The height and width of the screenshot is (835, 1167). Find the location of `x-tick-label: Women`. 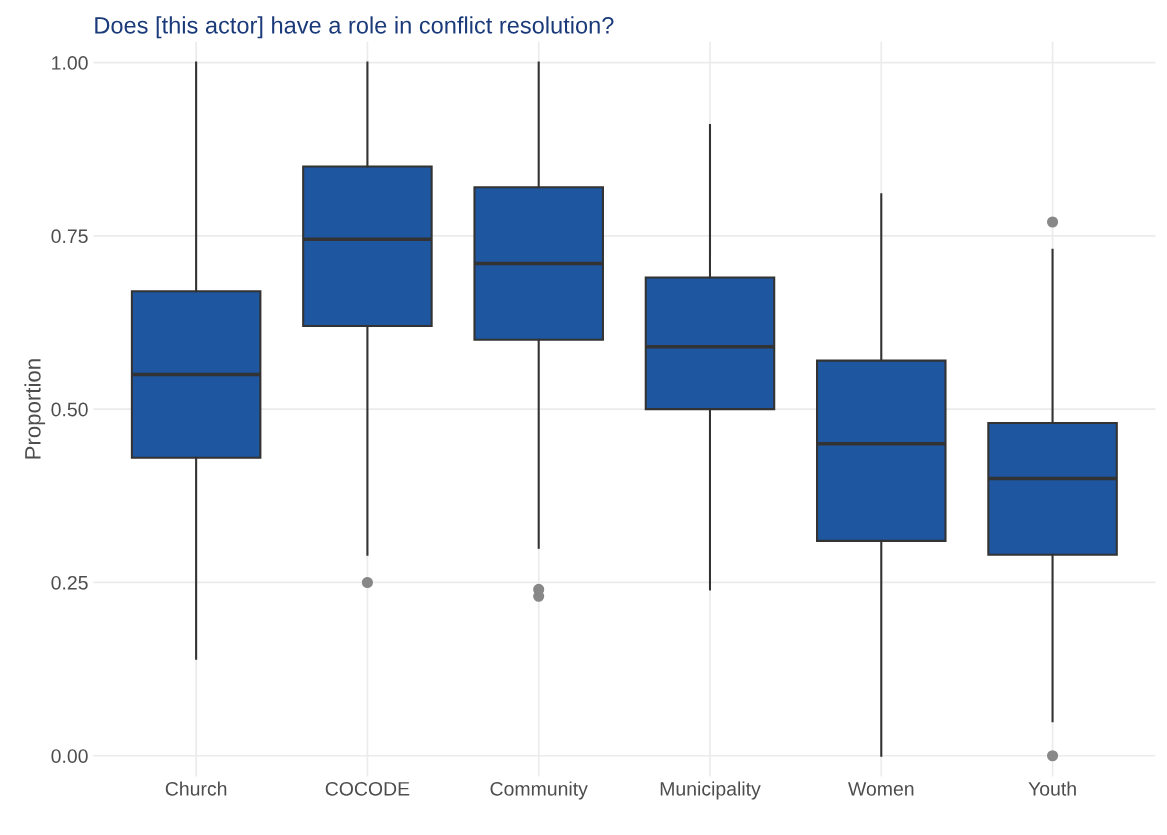

x-tick-label: Women is located at coordinates (881, 789).